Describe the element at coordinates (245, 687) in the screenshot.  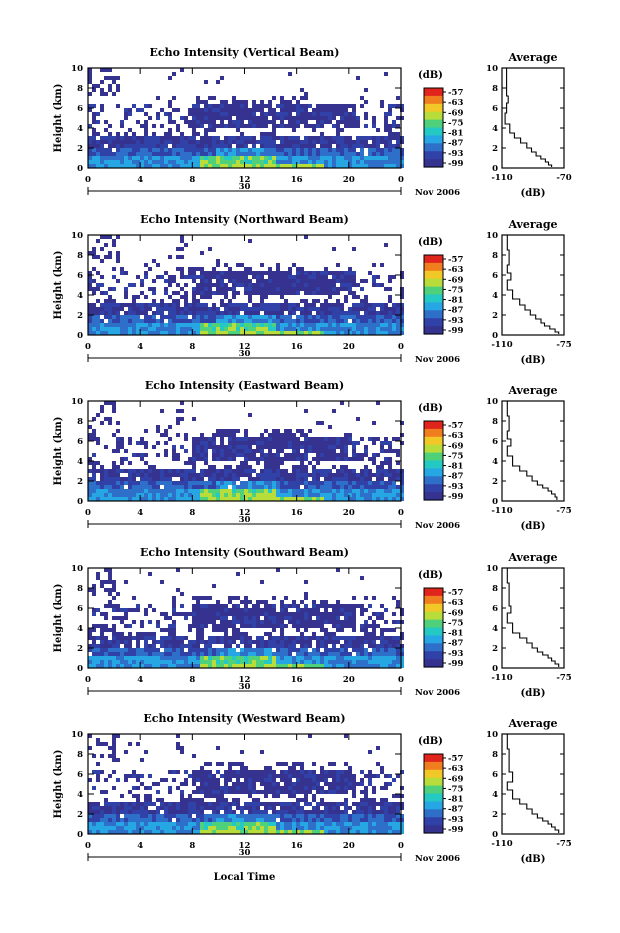
I see `date-day: 30` at that location.